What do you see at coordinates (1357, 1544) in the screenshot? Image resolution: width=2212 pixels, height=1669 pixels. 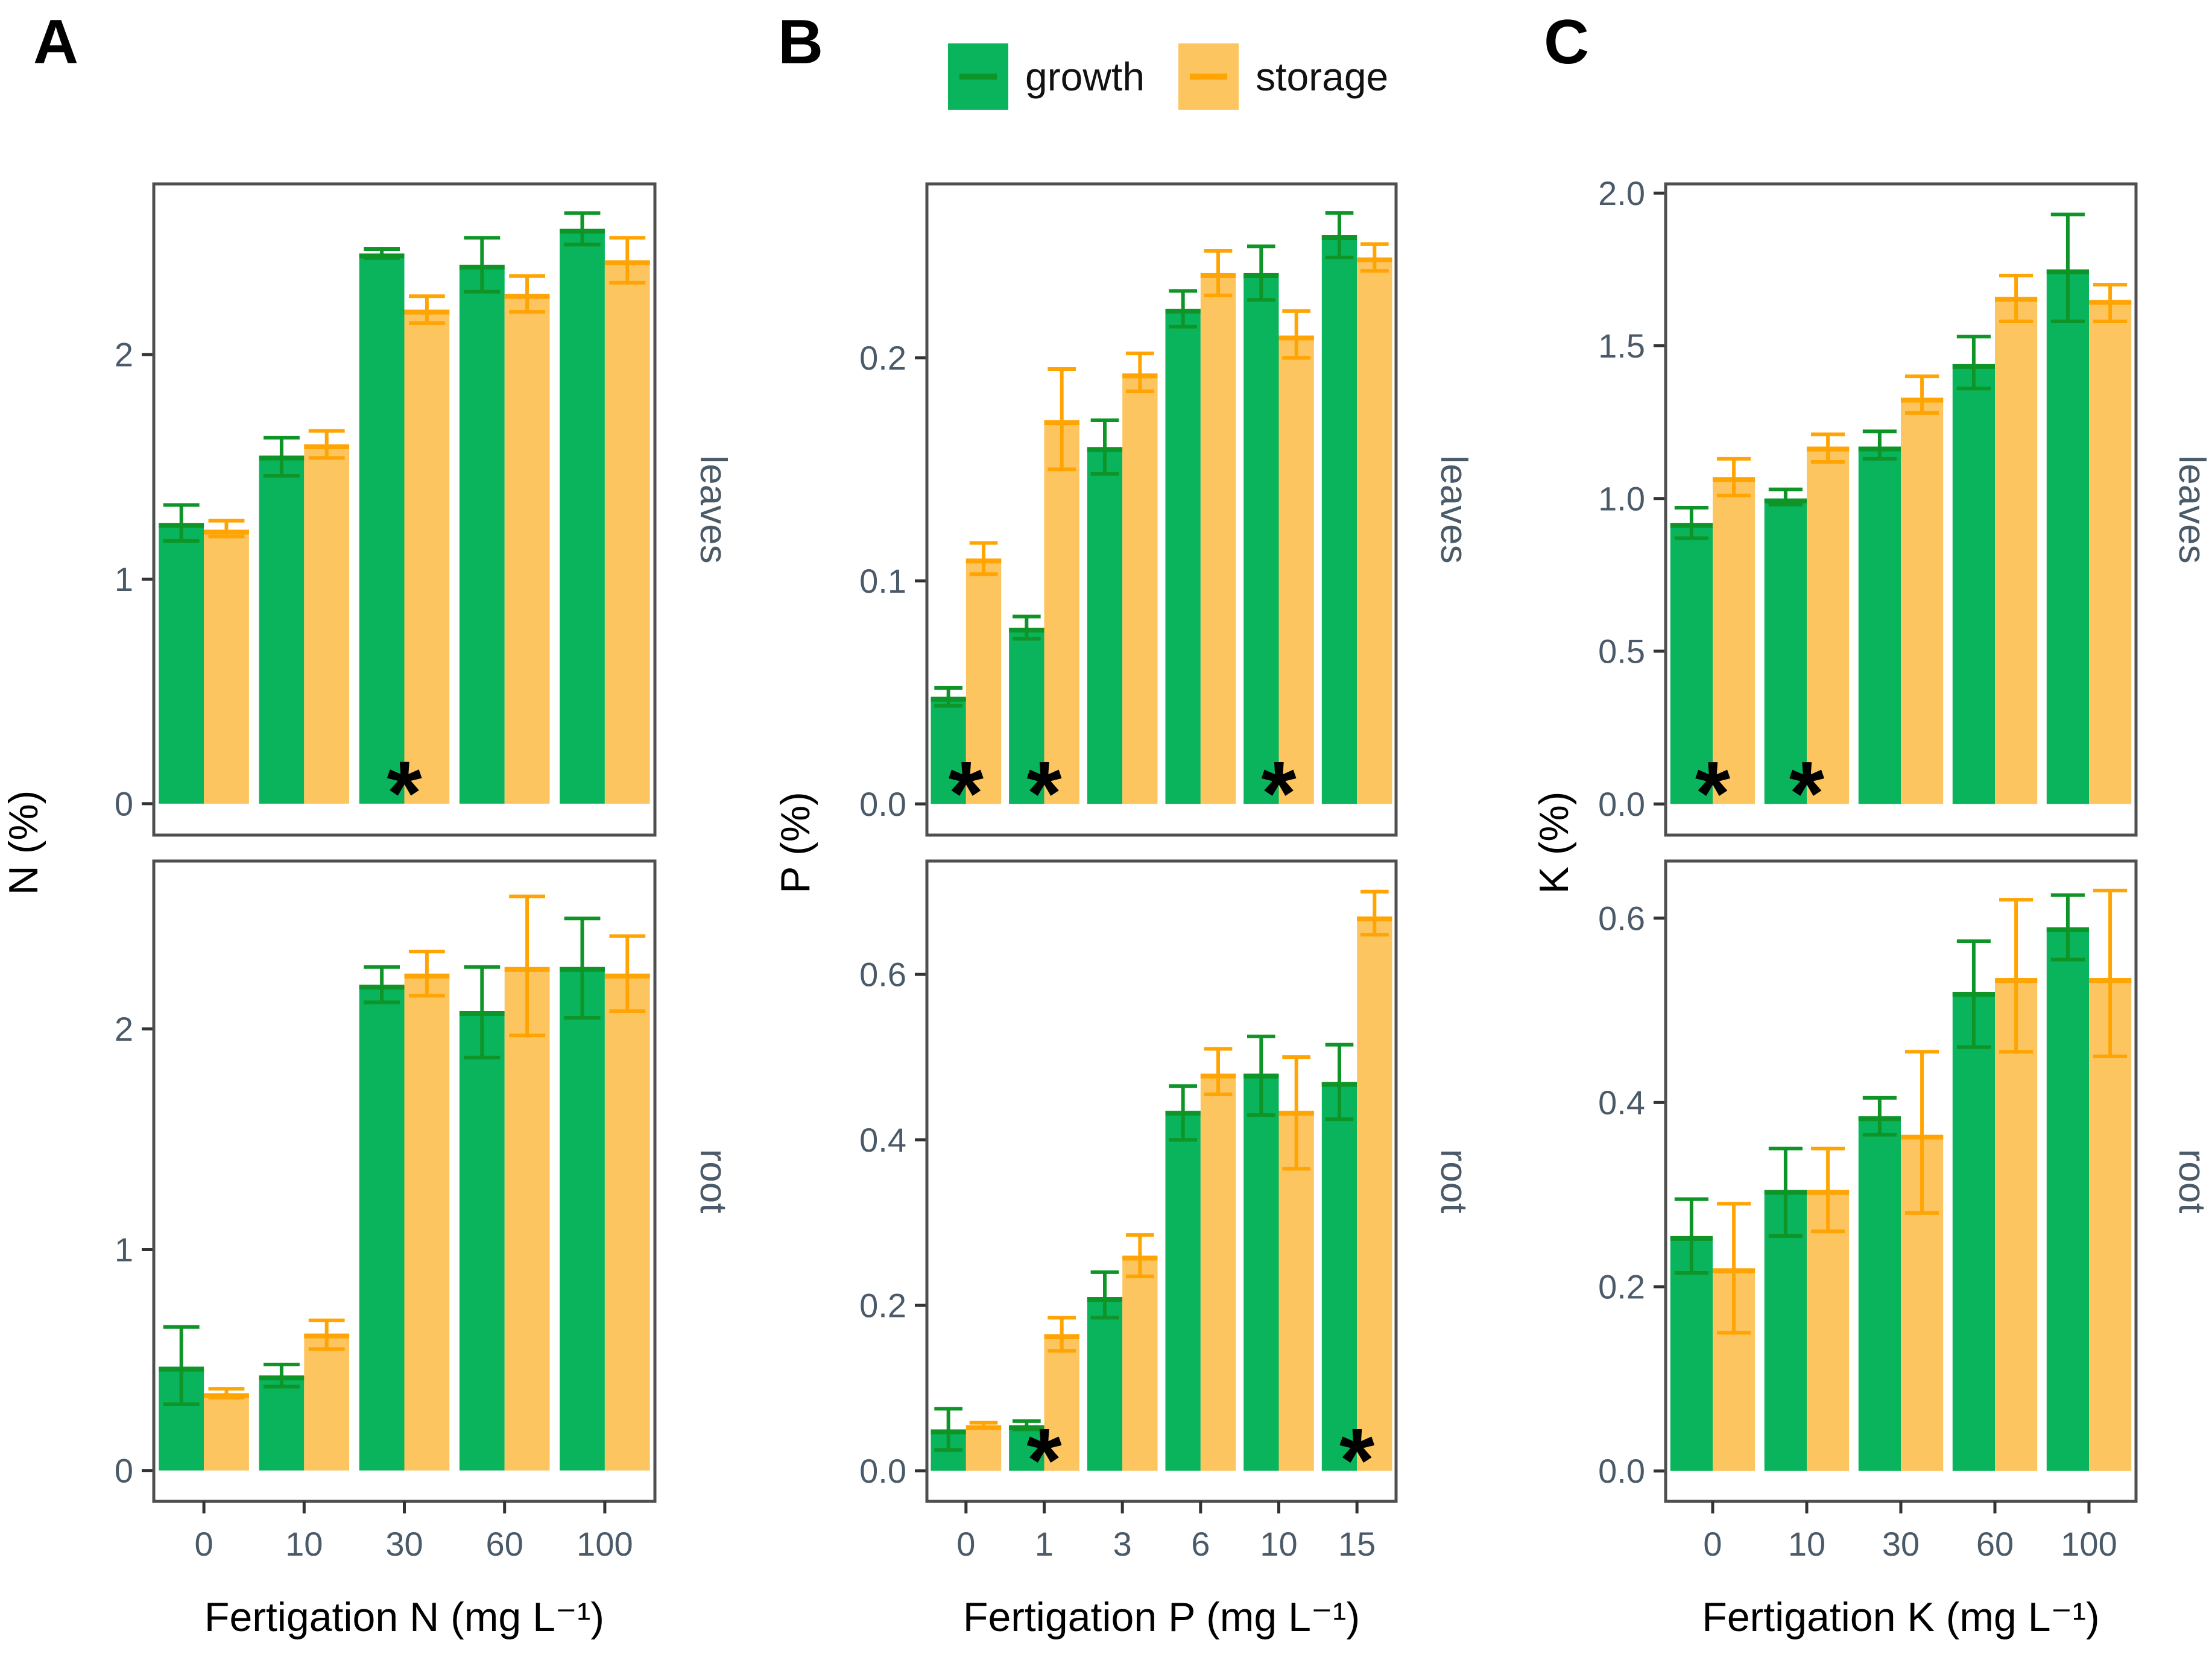 I see `x-tick-label: 15` at bounding box center [1357, 1544].